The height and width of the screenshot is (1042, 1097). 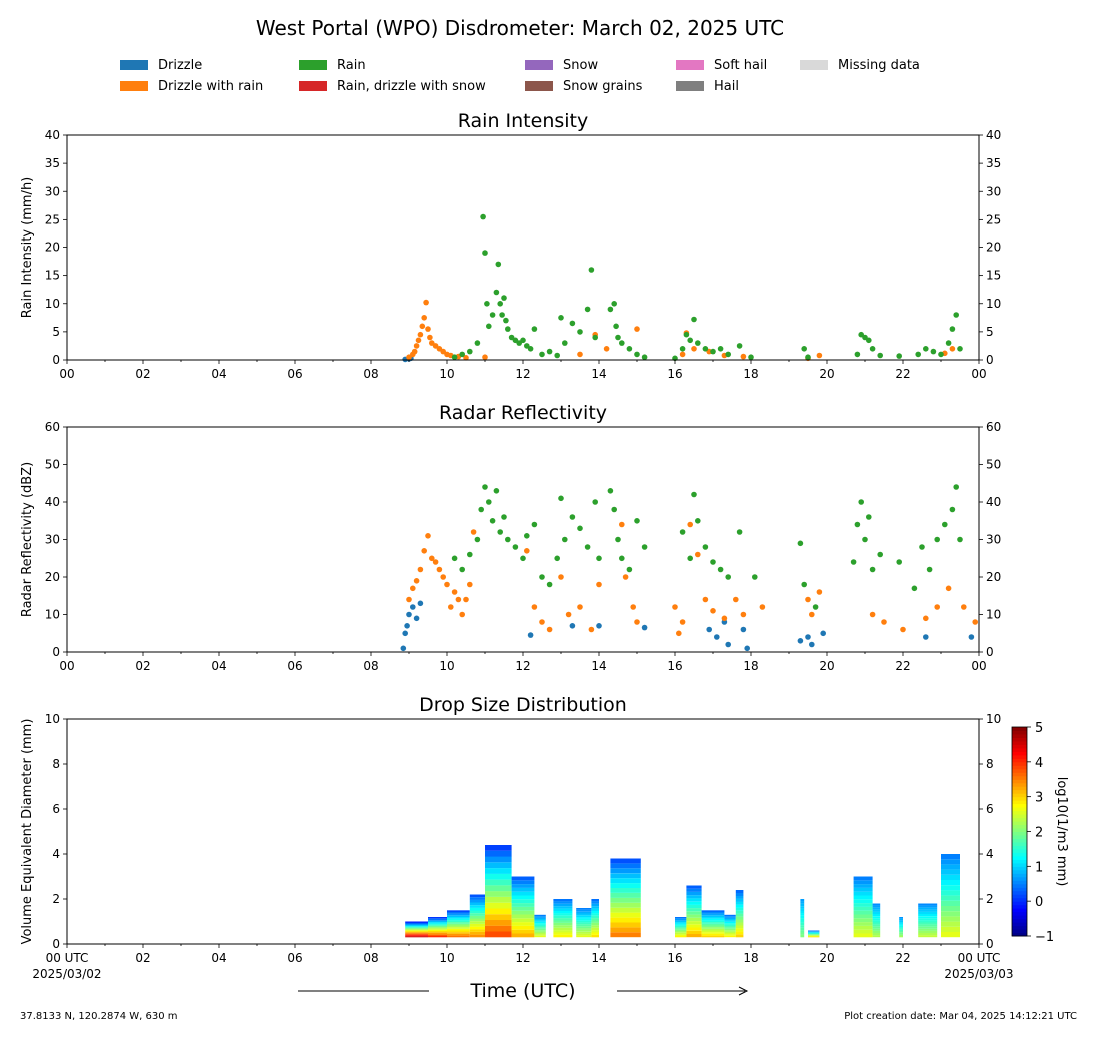 What do you see at coordinates (1039, 867) in the screenshot?
I see `colorbar-tick-label: 1` at bounding box center [1039, 867].